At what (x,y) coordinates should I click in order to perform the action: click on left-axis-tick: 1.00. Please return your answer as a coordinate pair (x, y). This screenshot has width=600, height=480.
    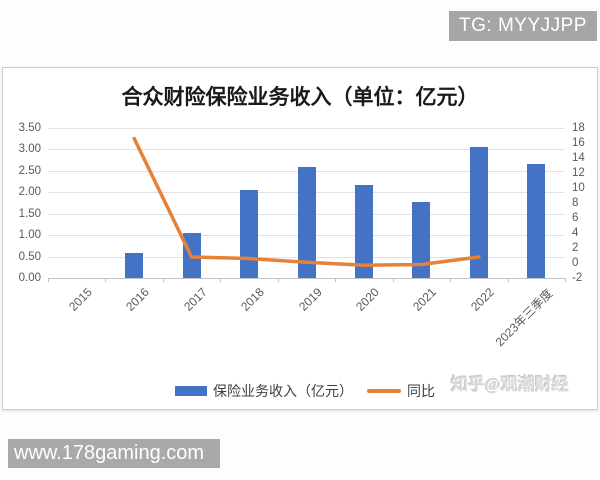
    Looking at the image, I should click on (29, 235).